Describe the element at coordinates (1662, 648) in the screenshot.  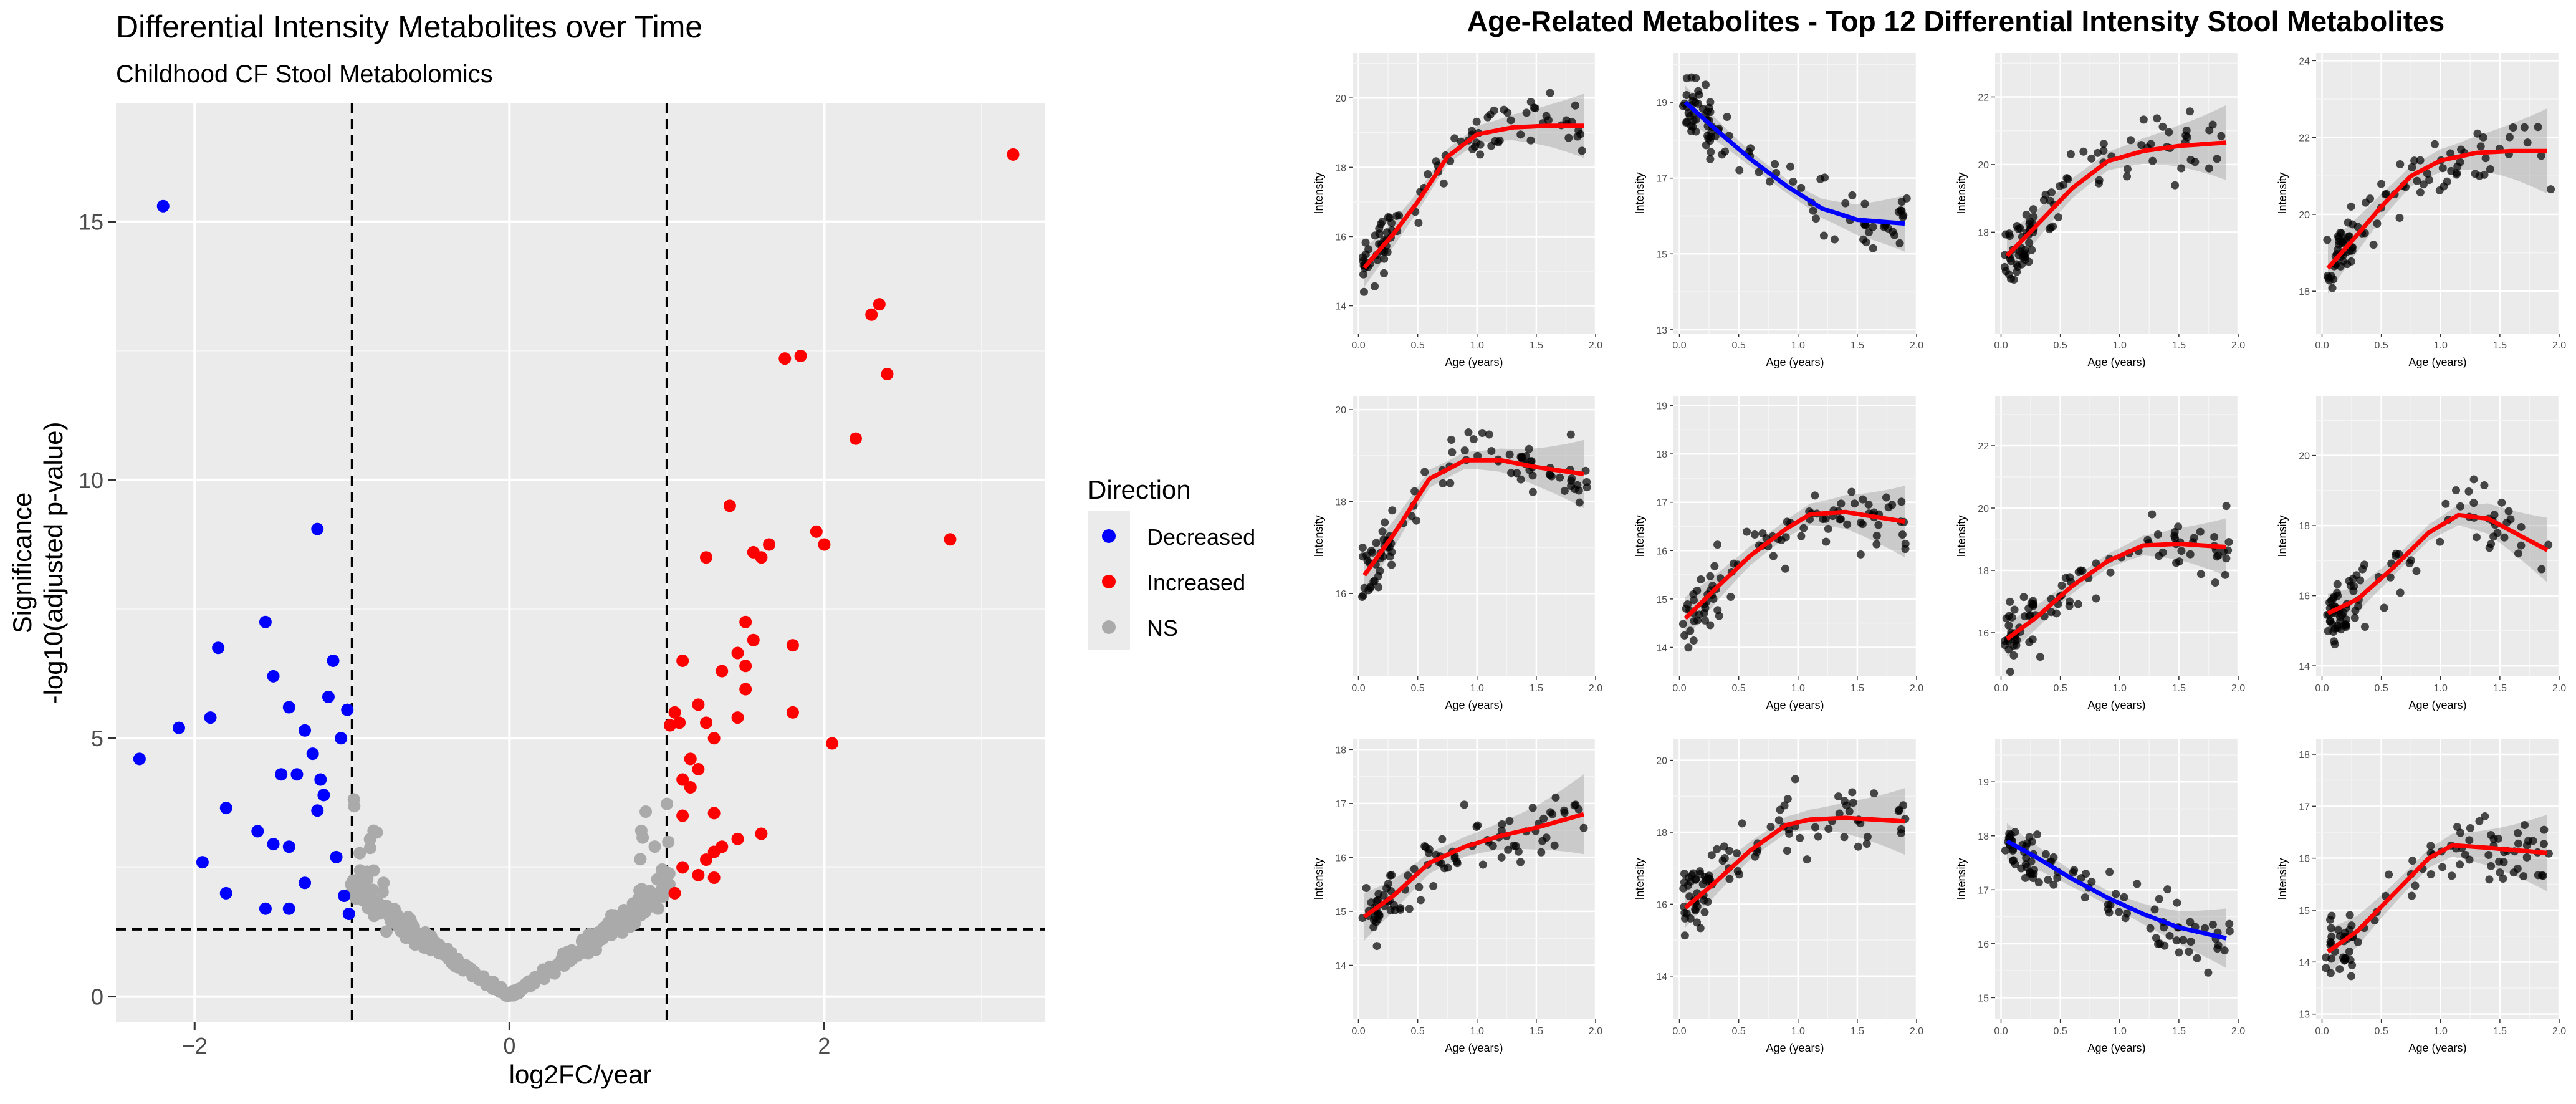
I see `y-tick-label: 14` at that location.